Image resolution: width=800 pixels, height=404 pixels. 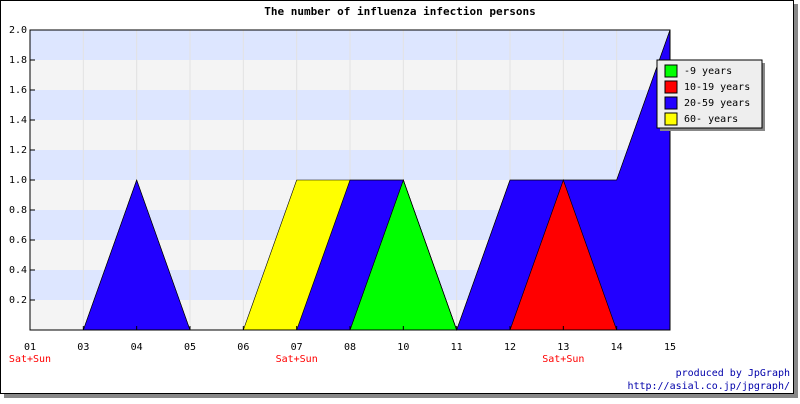 I want to click on x-tick-label: 04, so click(x=137, y=347).